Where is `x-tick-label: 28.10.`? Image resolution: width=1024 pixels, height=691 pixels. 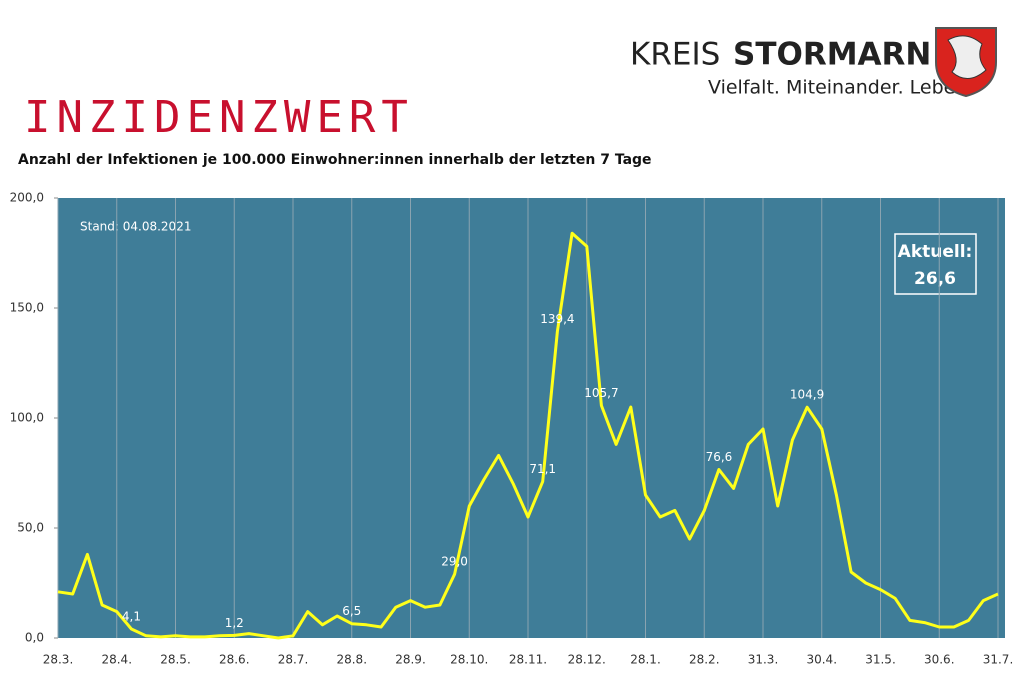 x-tick-label: 28.10. is located at coordinates (469, 660).